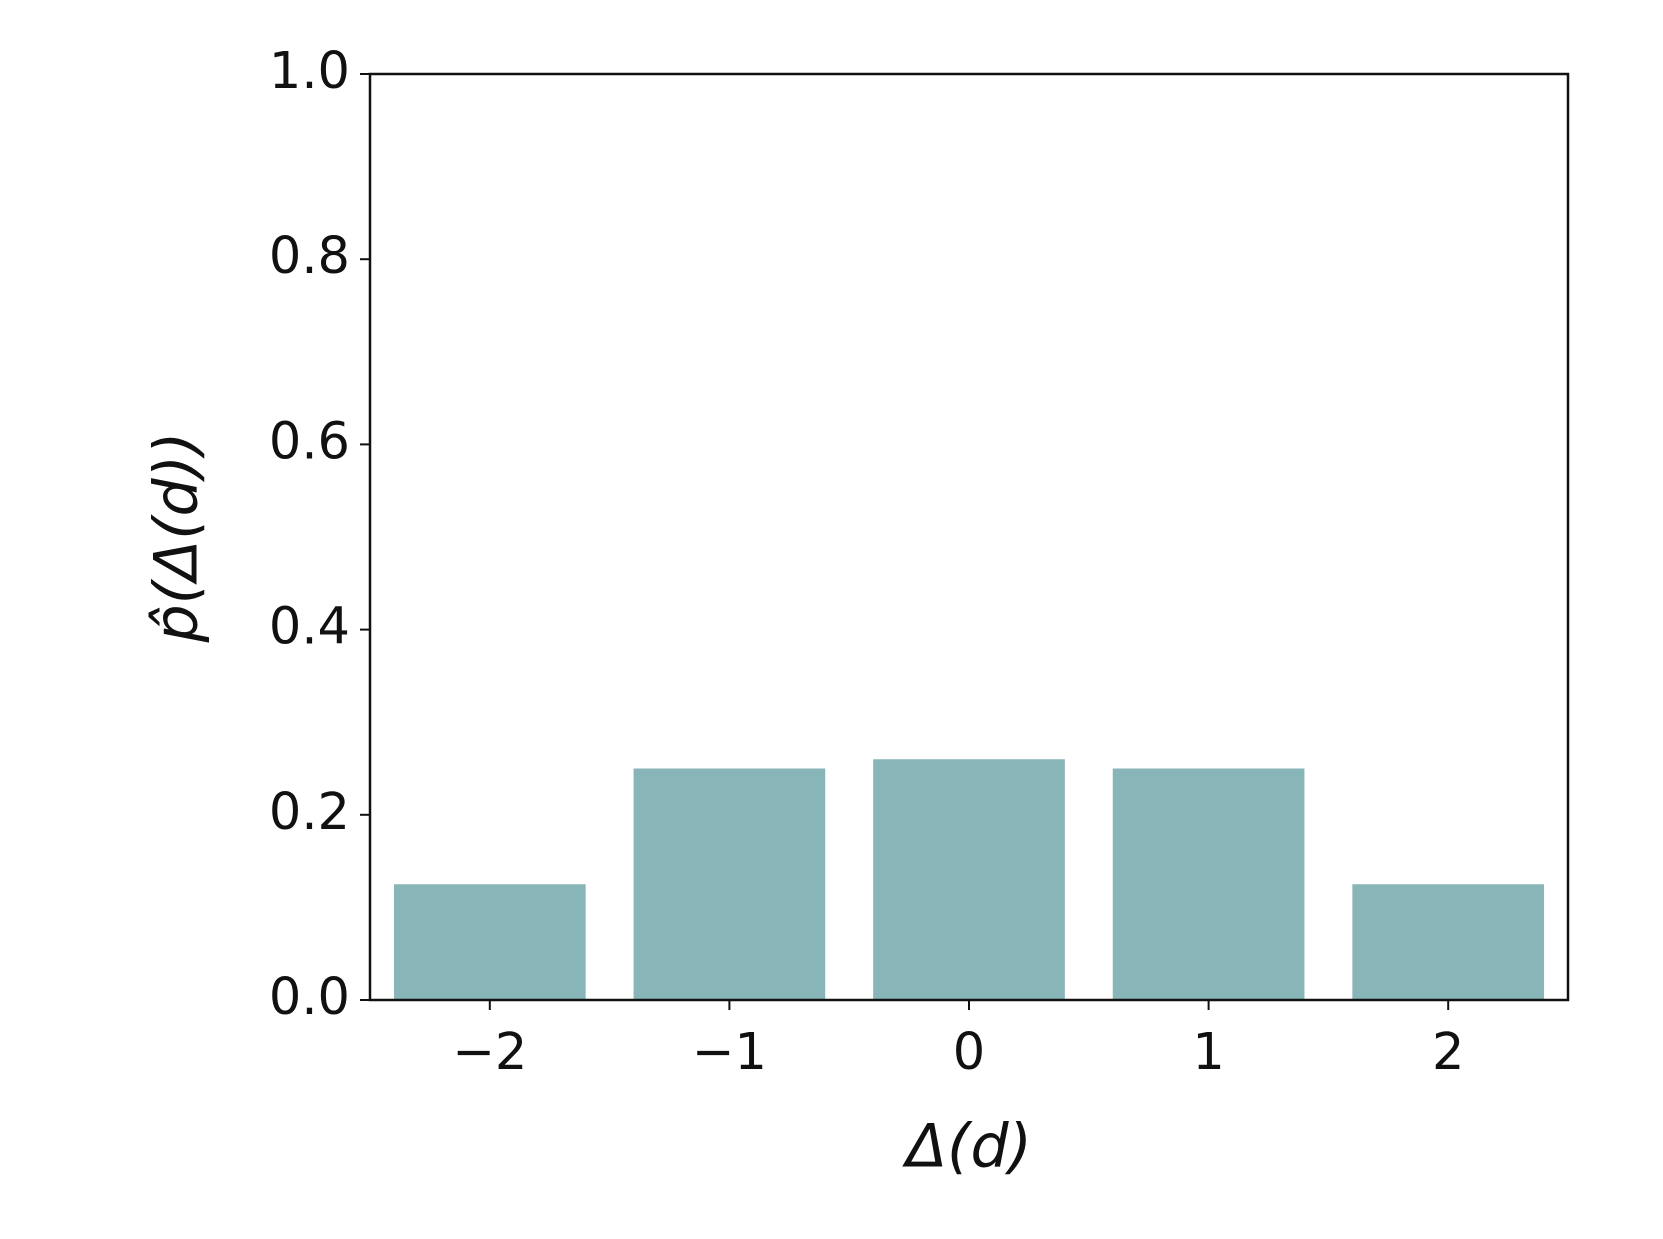  I want to click on x-axis-label: Δ(d), so click(967, 1147).